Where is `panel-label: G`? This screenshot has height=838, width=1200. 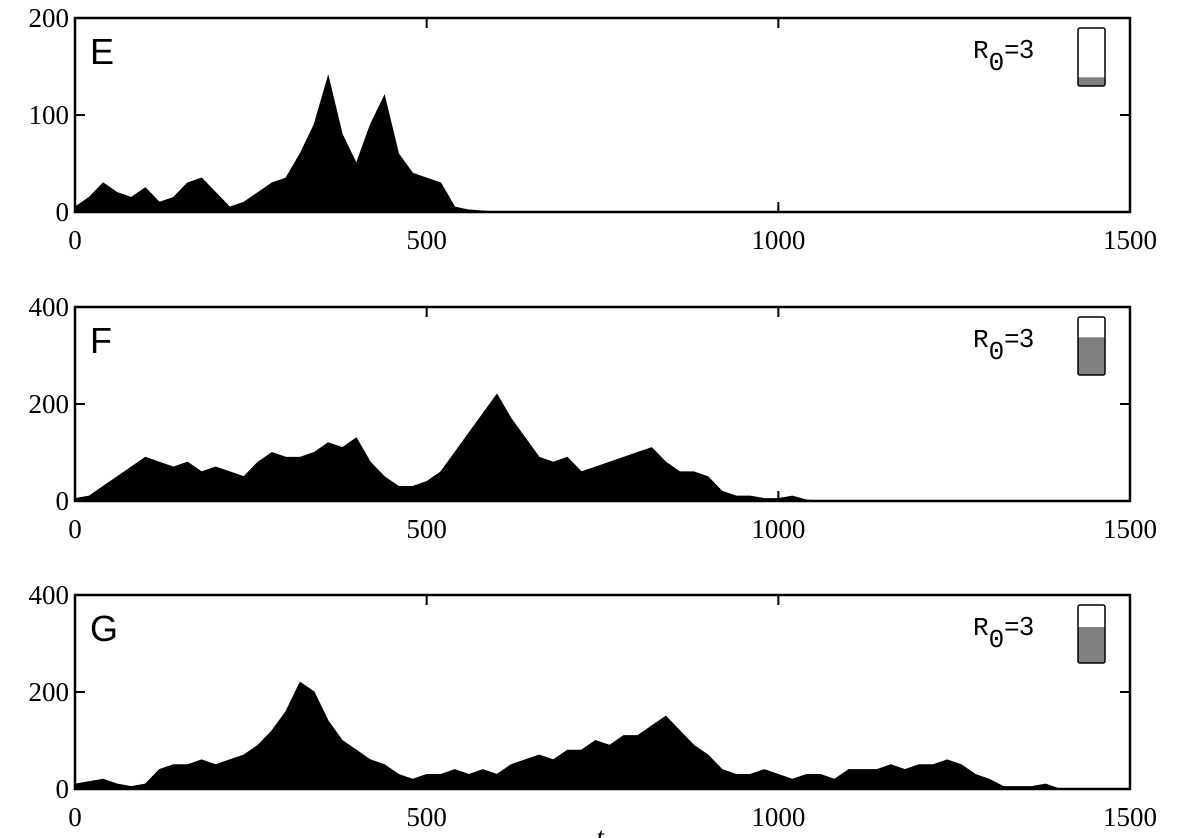 panel-label: G is located at coordinates (104, 628).